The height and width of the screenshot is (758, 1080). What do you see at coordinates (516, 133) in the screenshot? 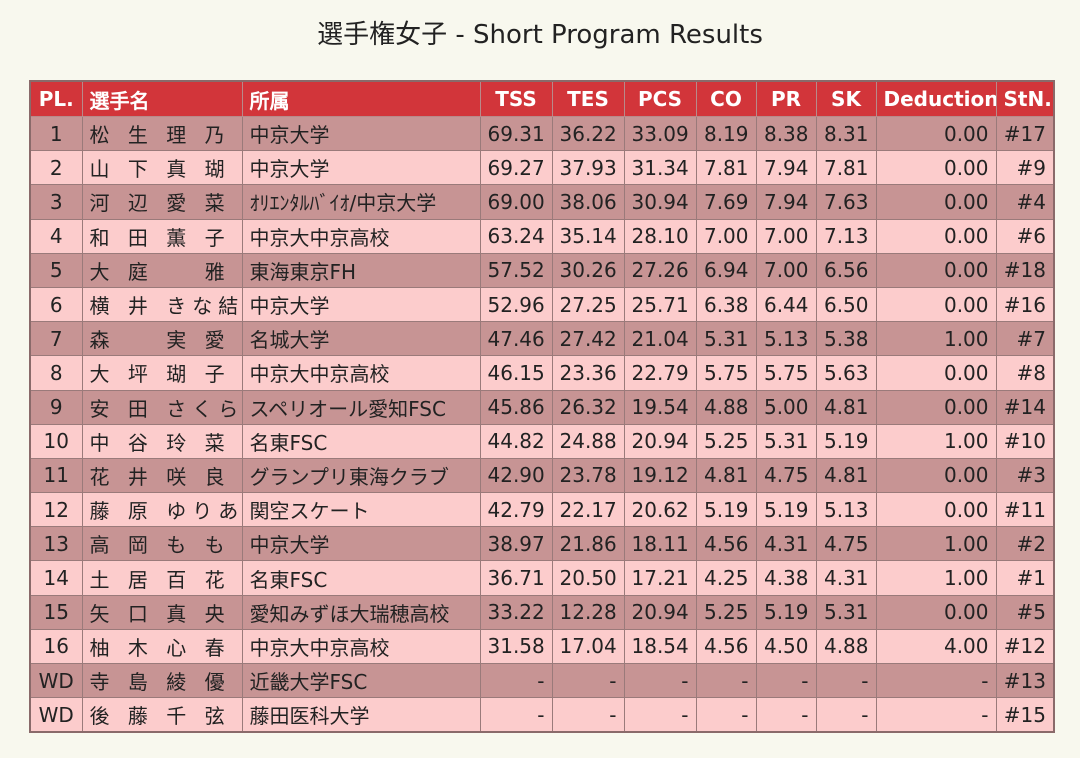
I see `cell-tss: 69.31` at bounding box center [516, 133].